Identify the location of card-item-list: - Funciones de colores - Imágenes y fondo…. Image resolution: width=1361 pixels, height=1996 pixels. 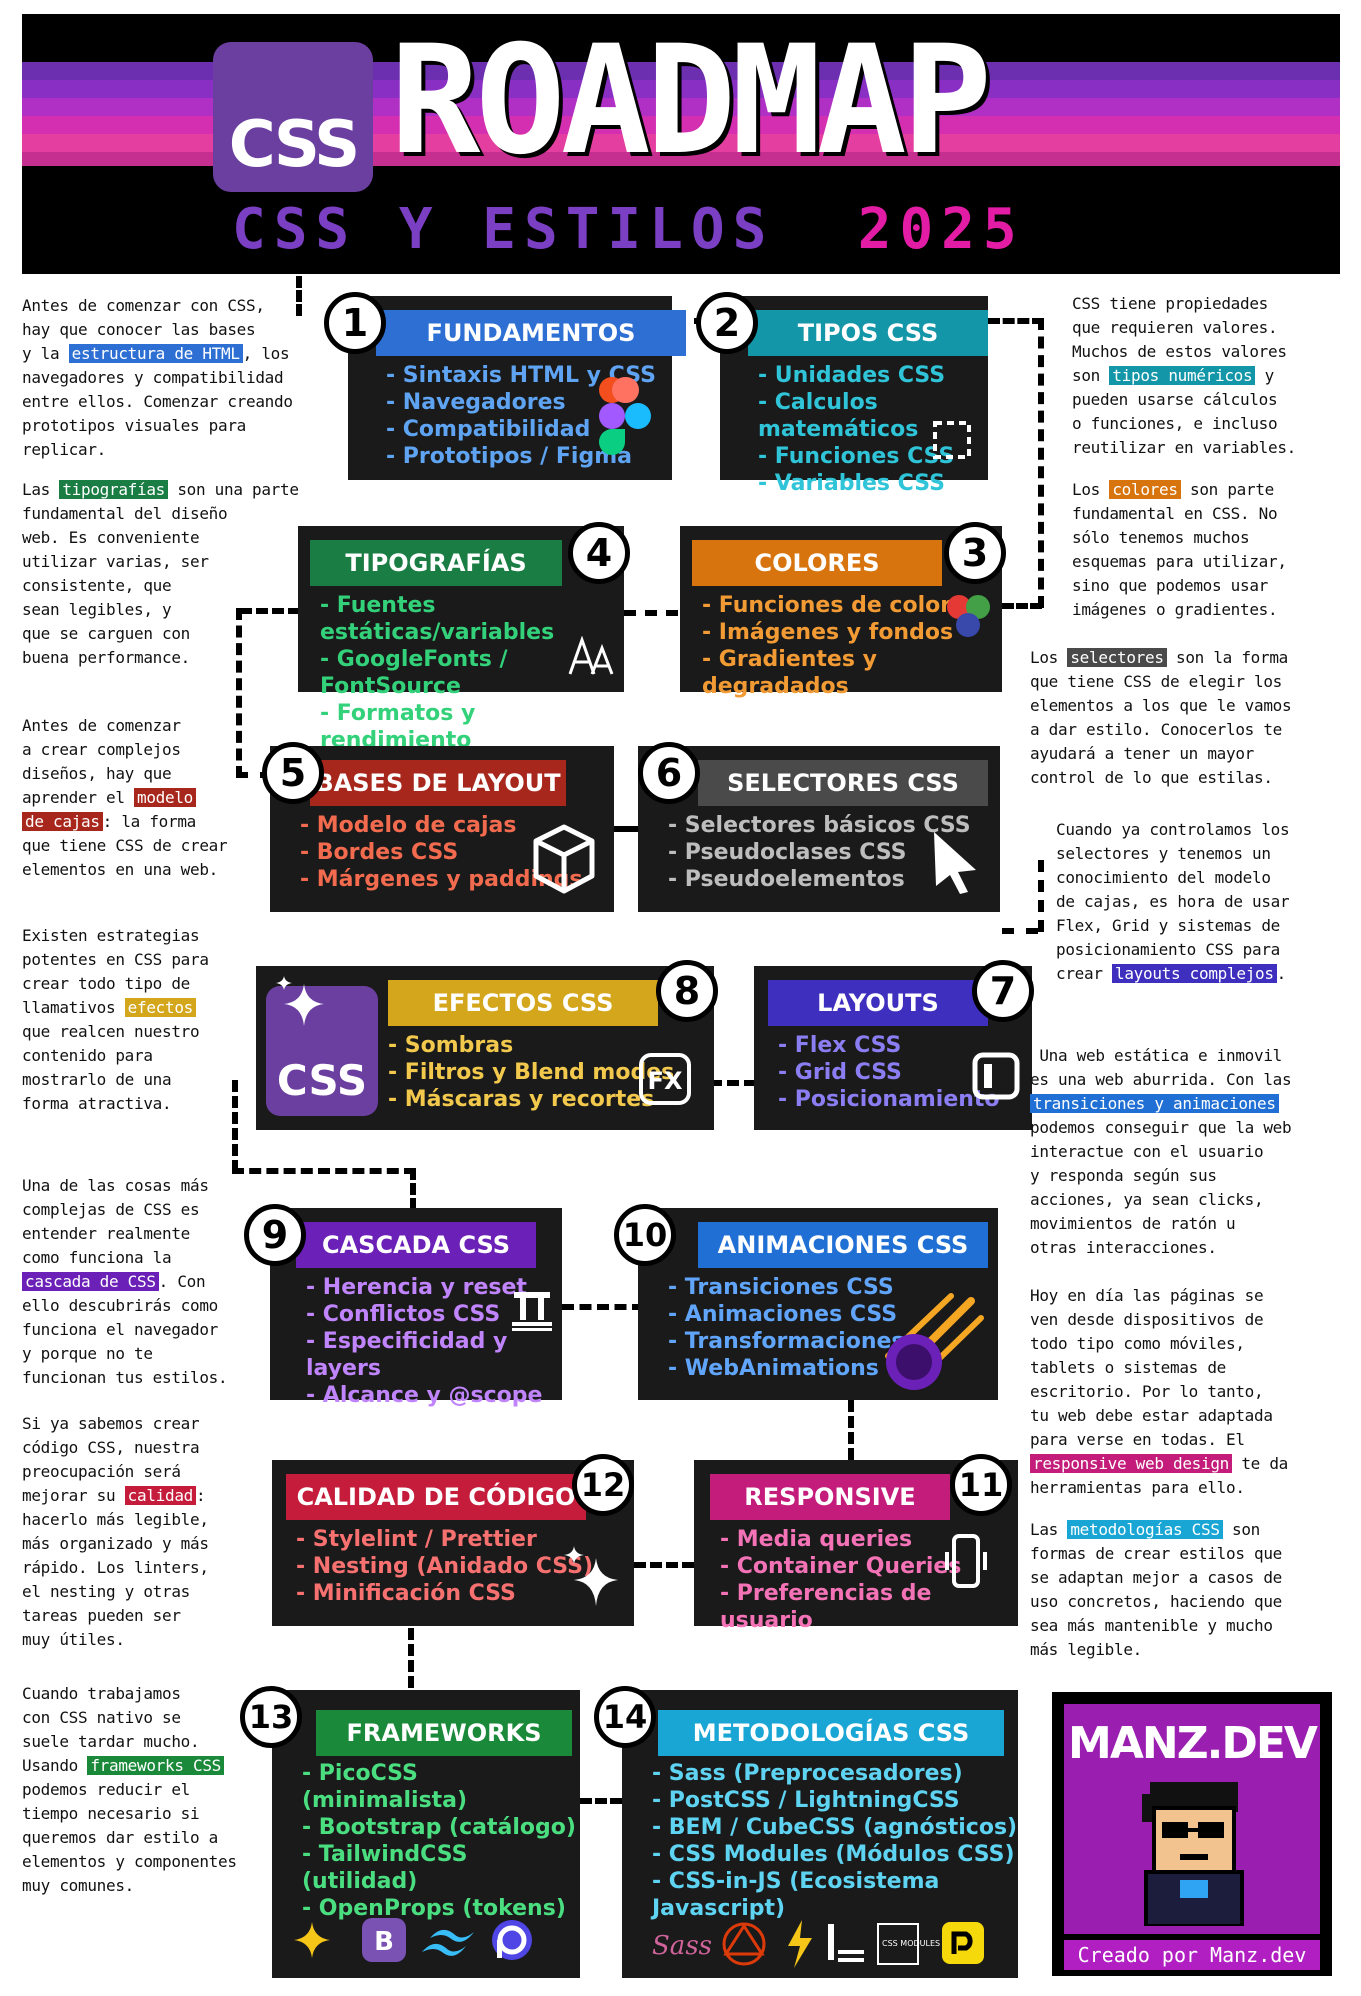
(852, 646).